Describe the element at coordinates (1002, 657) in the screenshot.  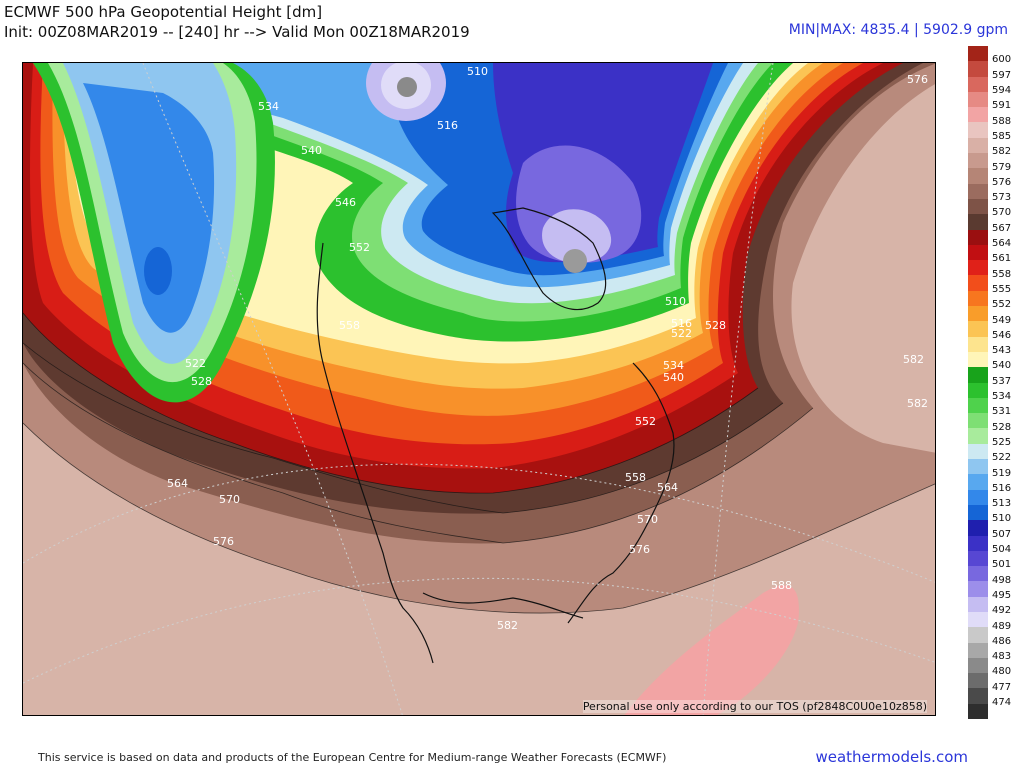
I see `colorbar-label: 483` at that location.